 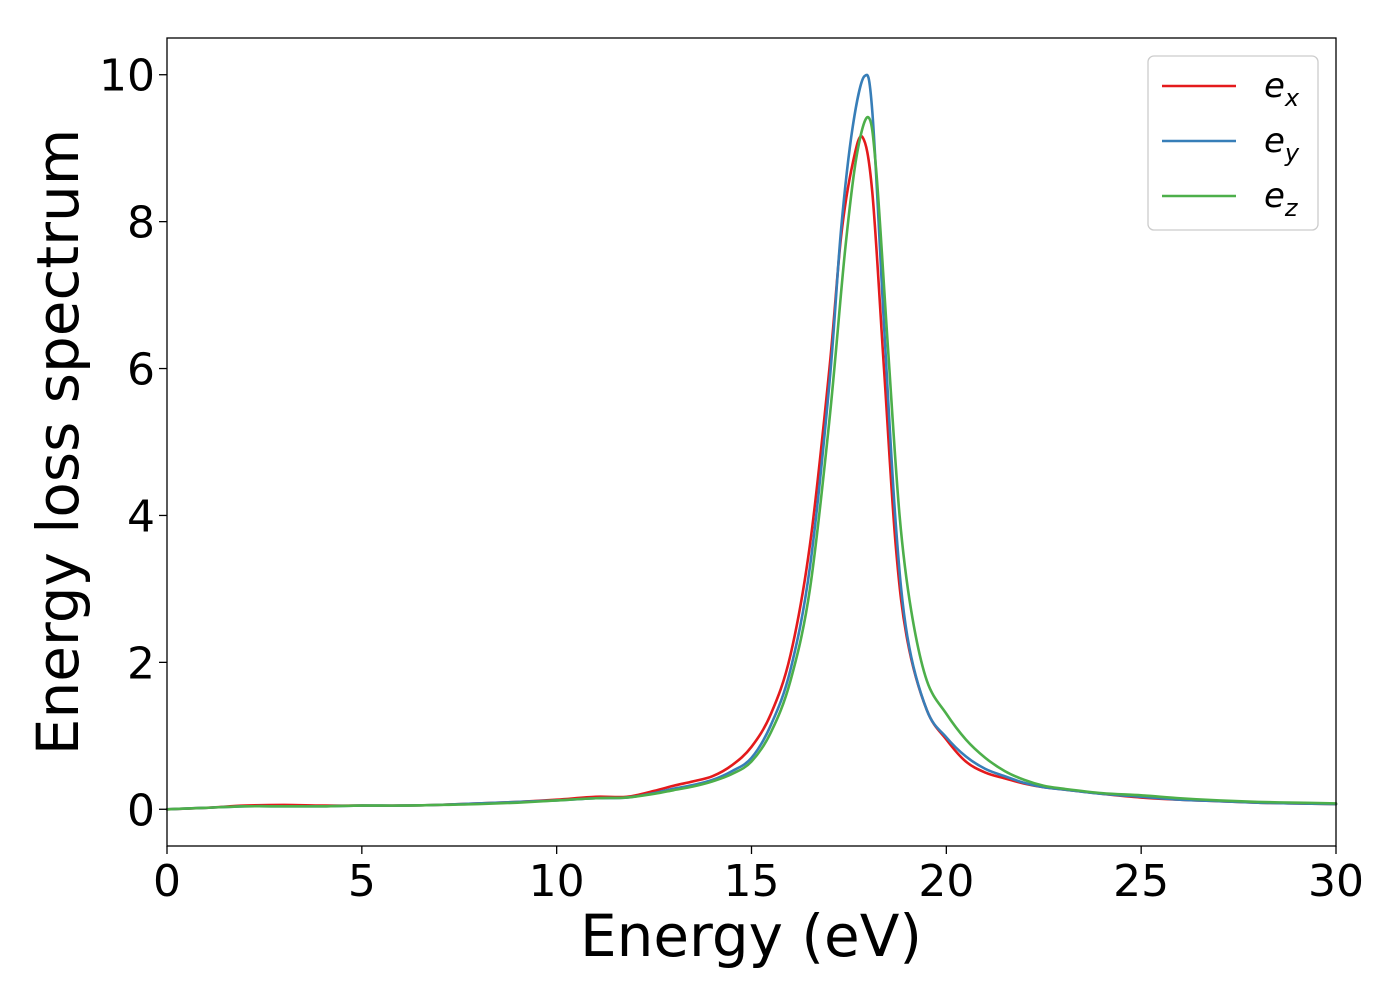 What do you see at coordinates (58, 442) in the screenshot?
I see `y-axis-title: Energy loss spectrum` at bounding box center [58, 442].